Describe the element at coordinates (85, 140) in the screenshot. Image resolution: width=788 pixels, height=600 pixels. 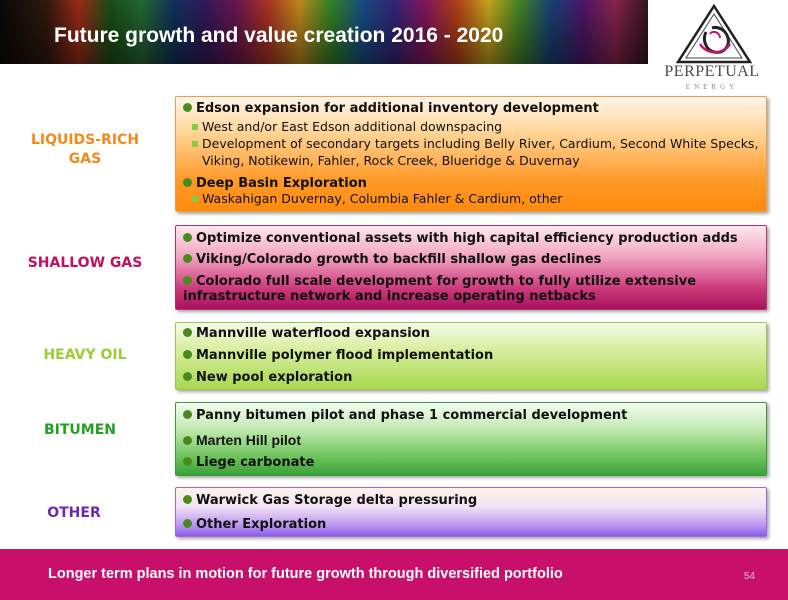
I see `category-line: LIQUIDS-RICH` at that location.